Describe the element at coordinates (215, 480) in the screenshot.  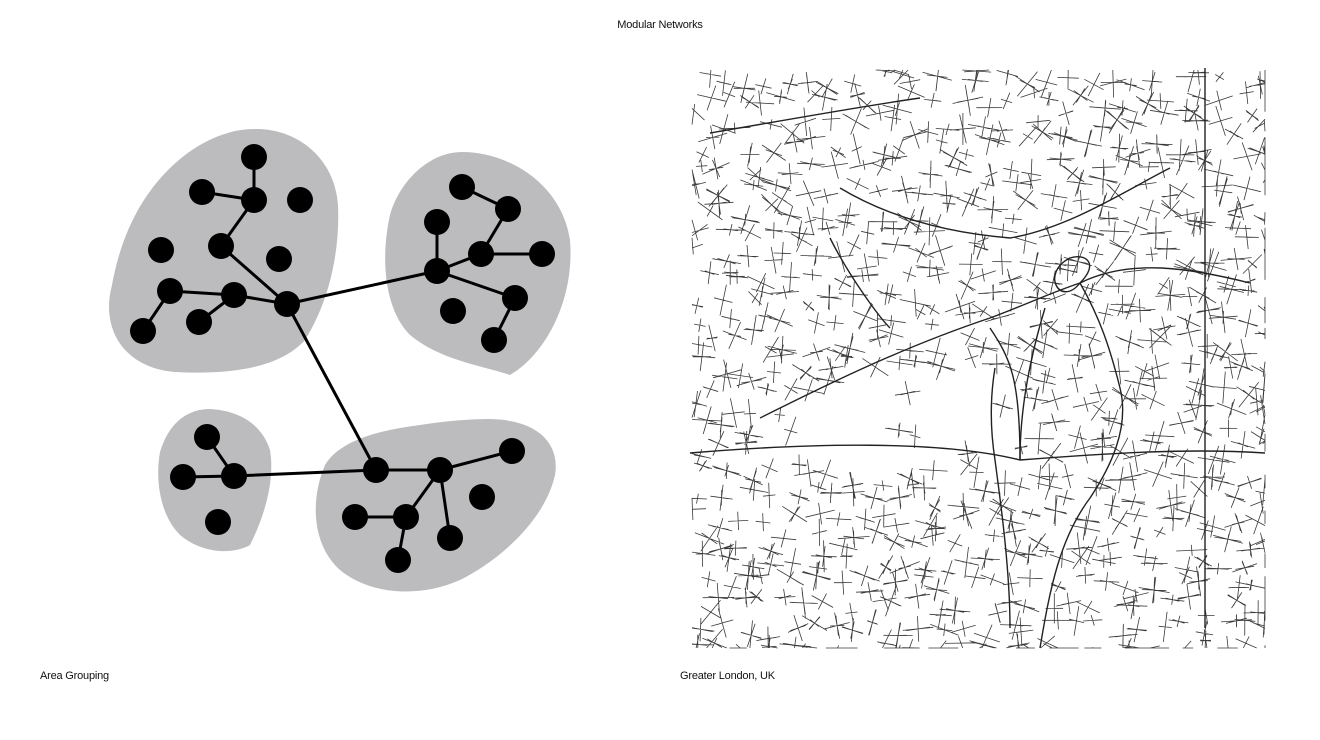
I see `cluster-bottom-left` at that location.